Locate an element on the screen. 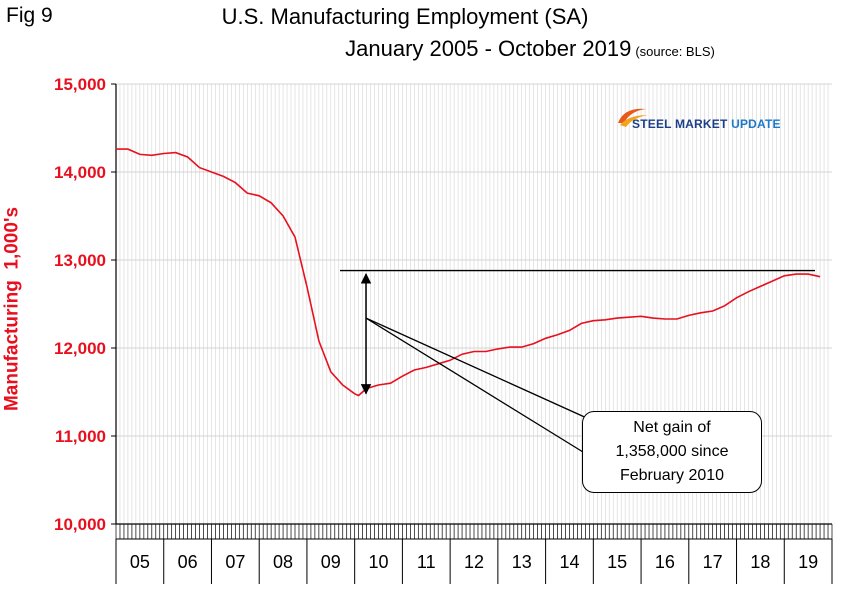 The image size is (847, 593). callout-line-2: 1,358,000 since is located at coordinates (672, 451).